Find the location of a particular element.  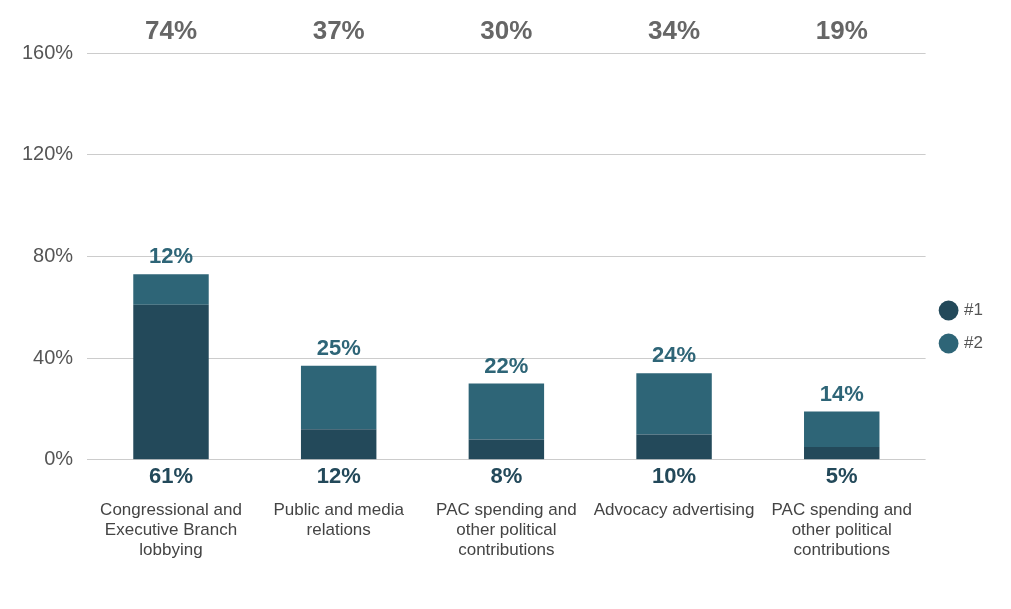

data-label: 24% is located at coordinates (674, 355).